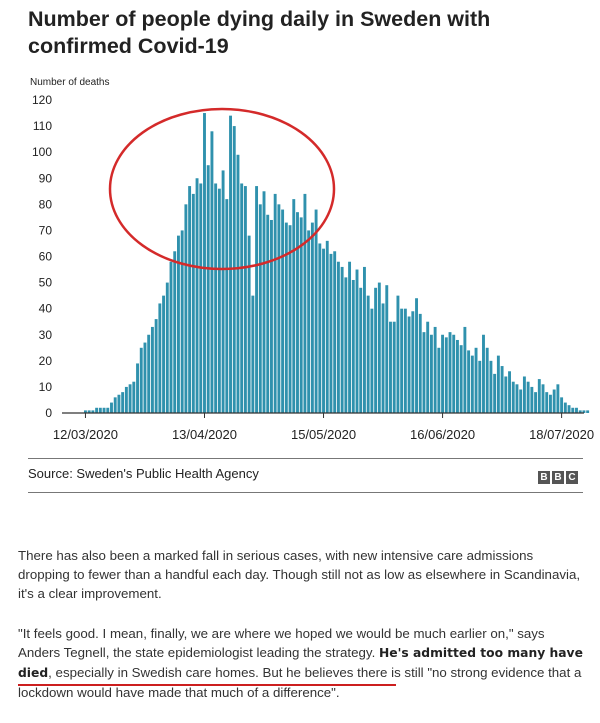 This screenshot has width=600, height=723. I want to click on y-axis-label: Number of deaths, so click(70, 82).